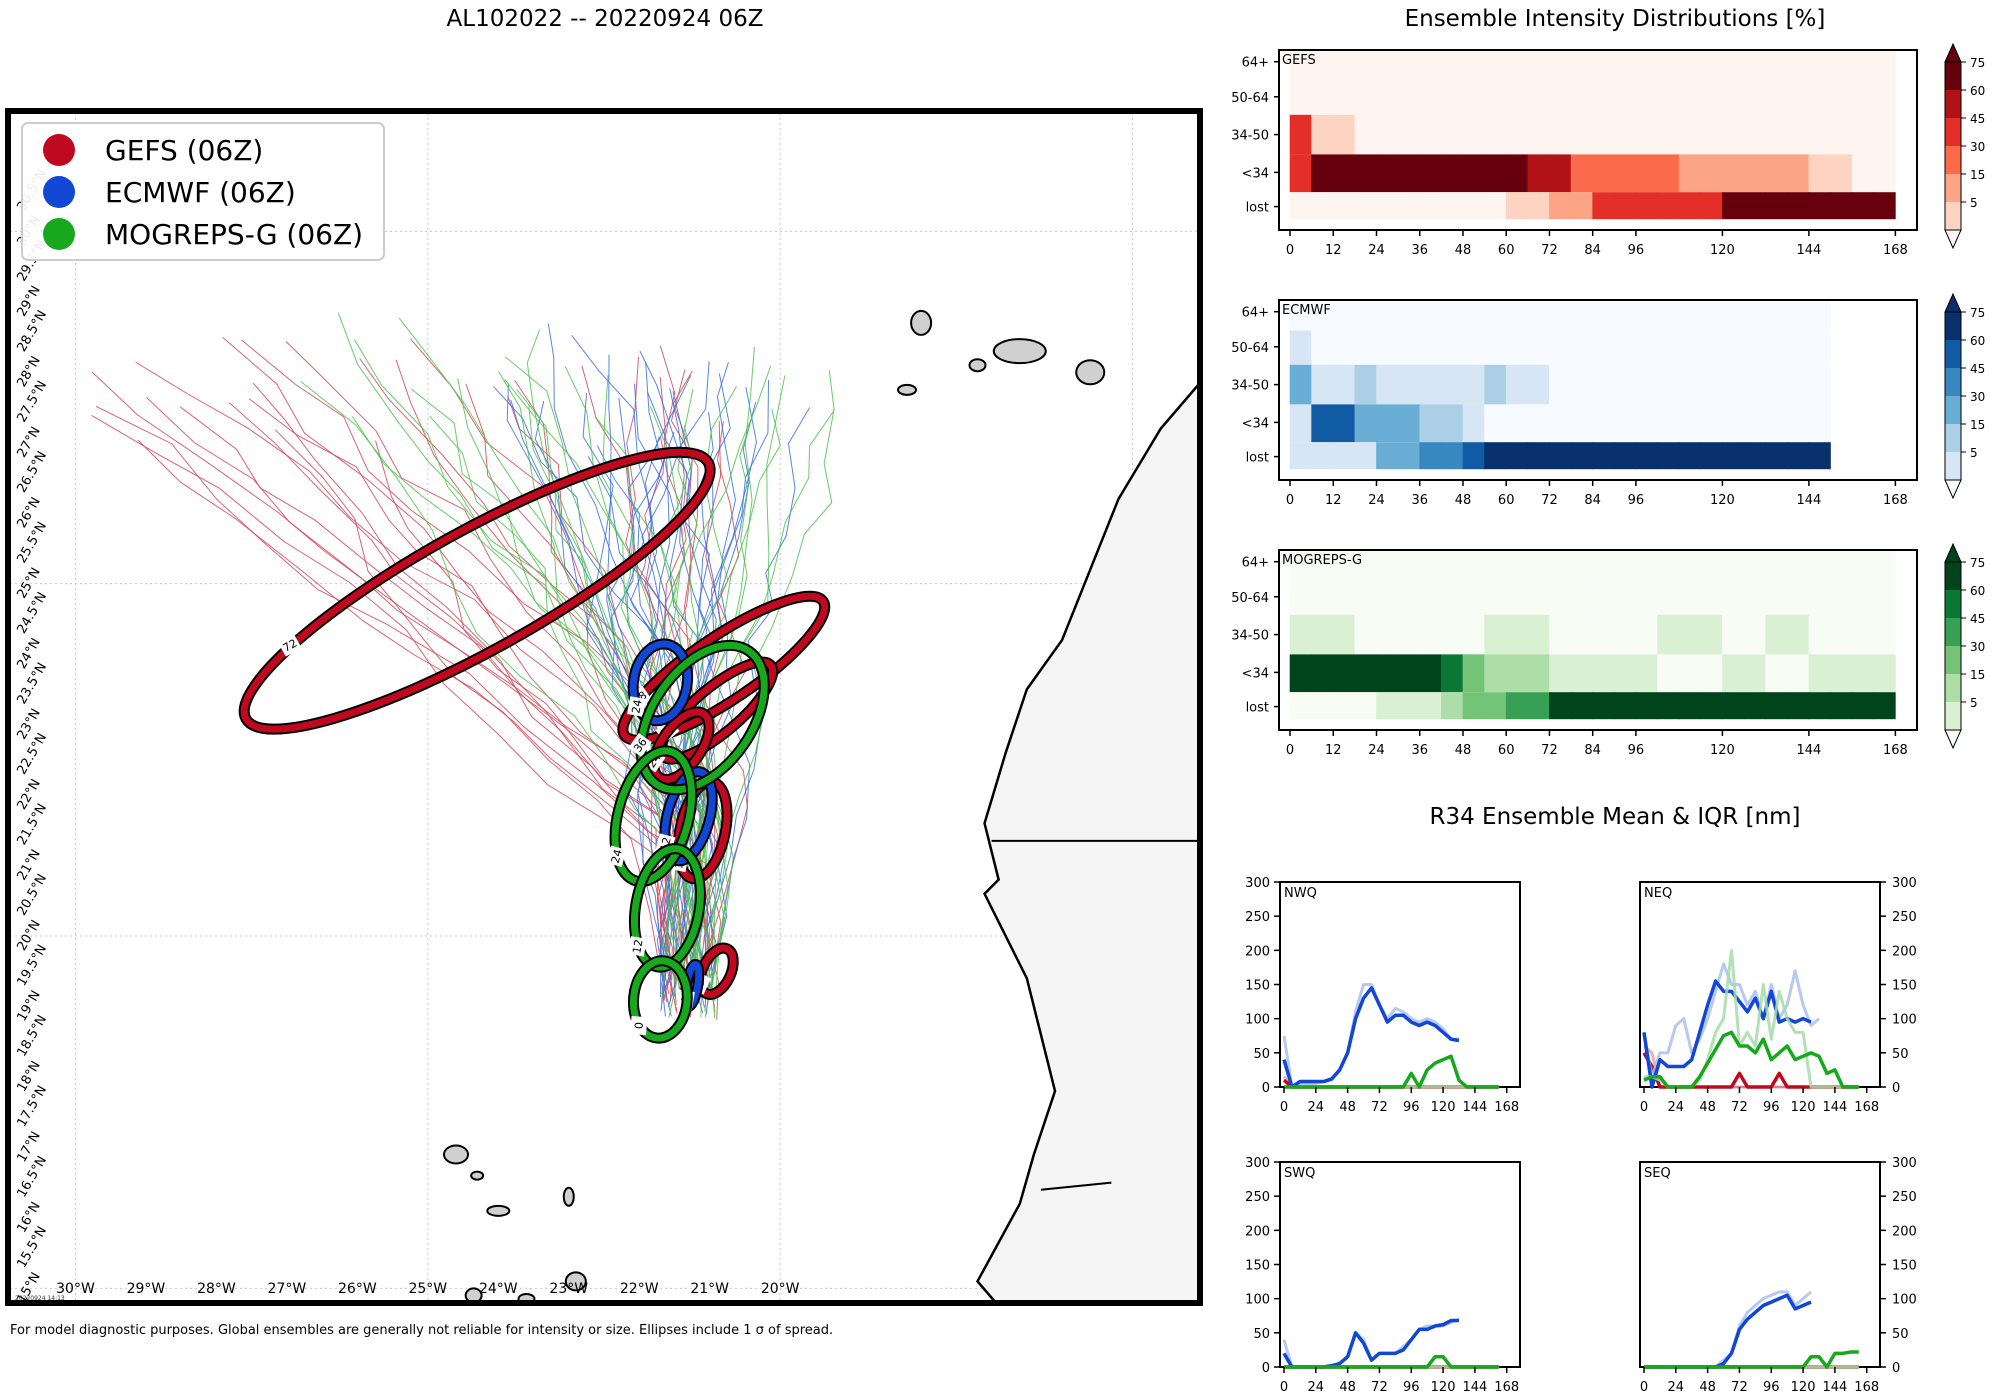 The image size is (2000, 1400). What do you see at coordinates (290, 645) in the screenshot?
I see `ellipse-label-bg` at bounding box center [290, 645].